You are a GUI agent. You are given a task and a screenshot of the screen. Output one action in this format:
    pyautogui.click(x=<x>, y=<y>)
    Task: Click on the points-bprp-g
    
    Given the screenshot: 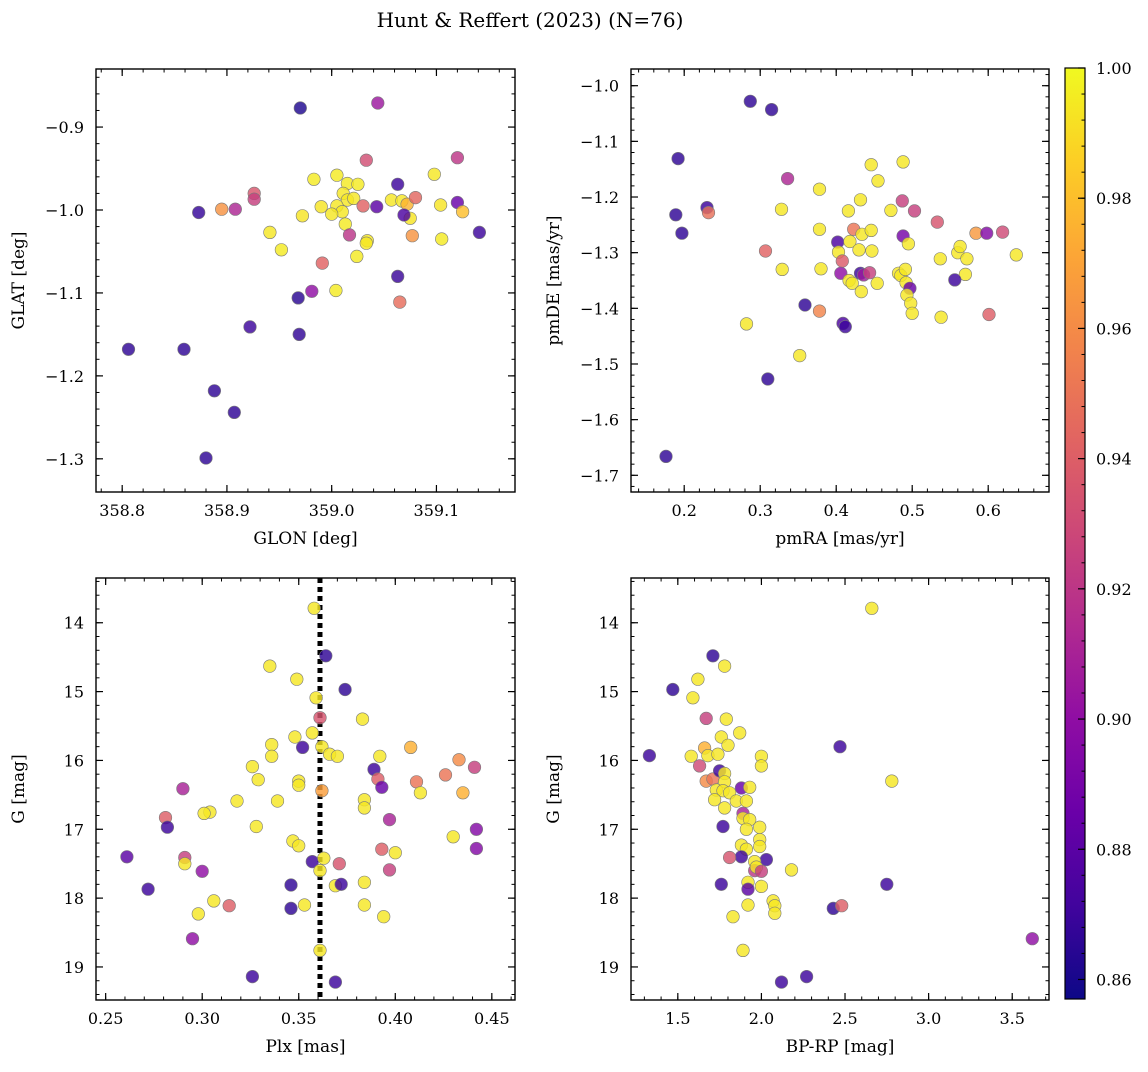 What is the action you would take?
    pyautogui.click(x=840, y=795)
    